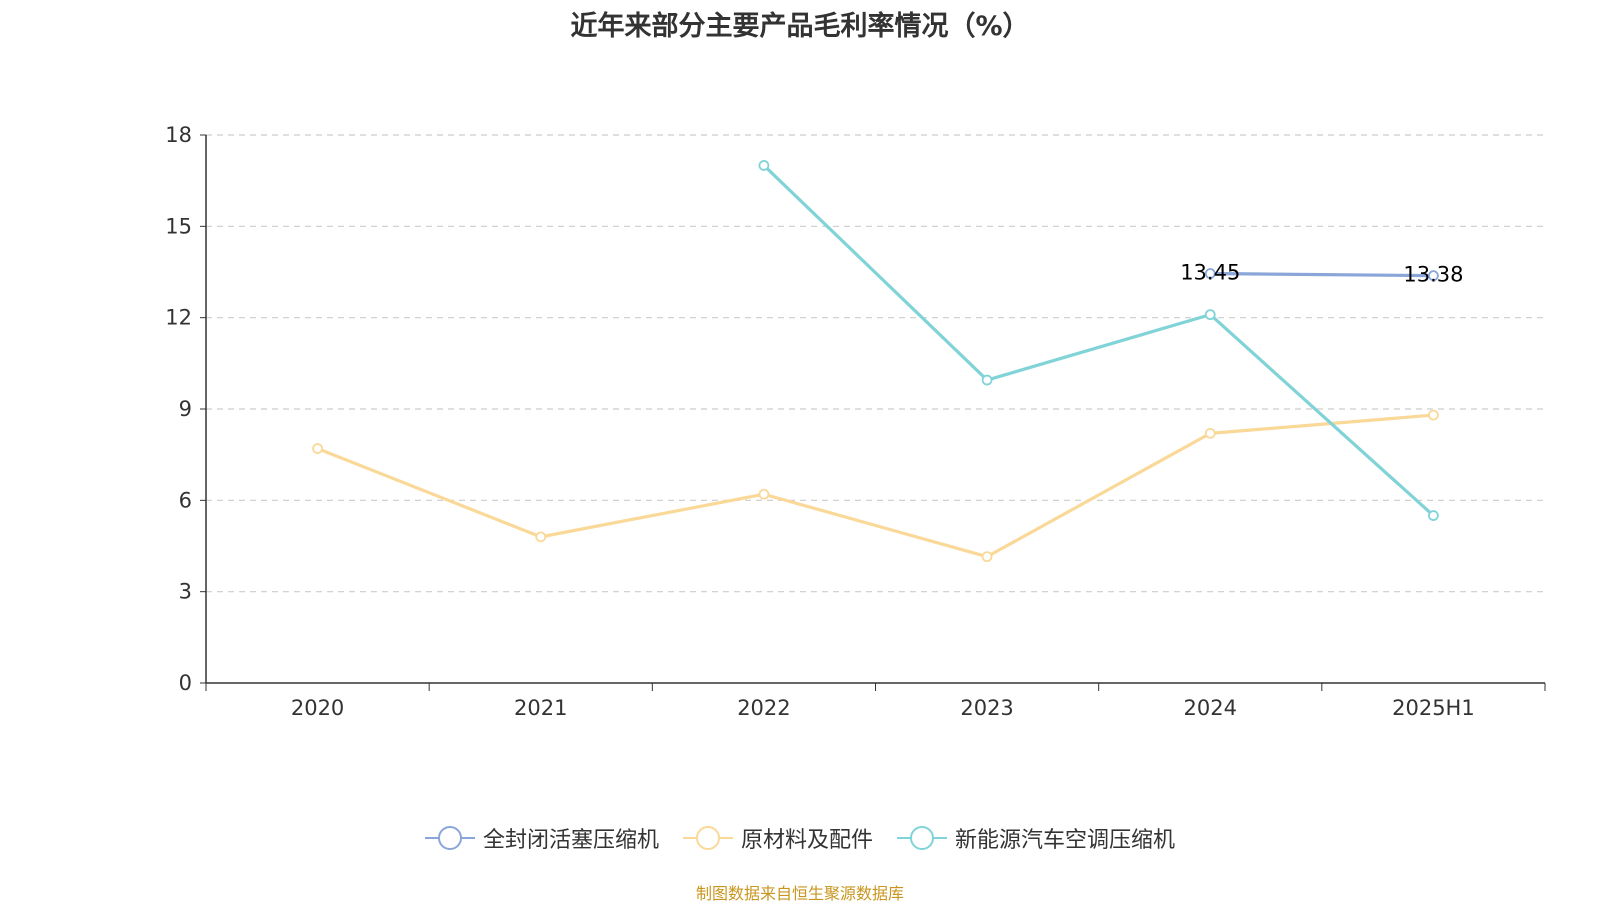 The image size is (1600, 904). I want to click on y-tick-label: 18, so click(178, 135).